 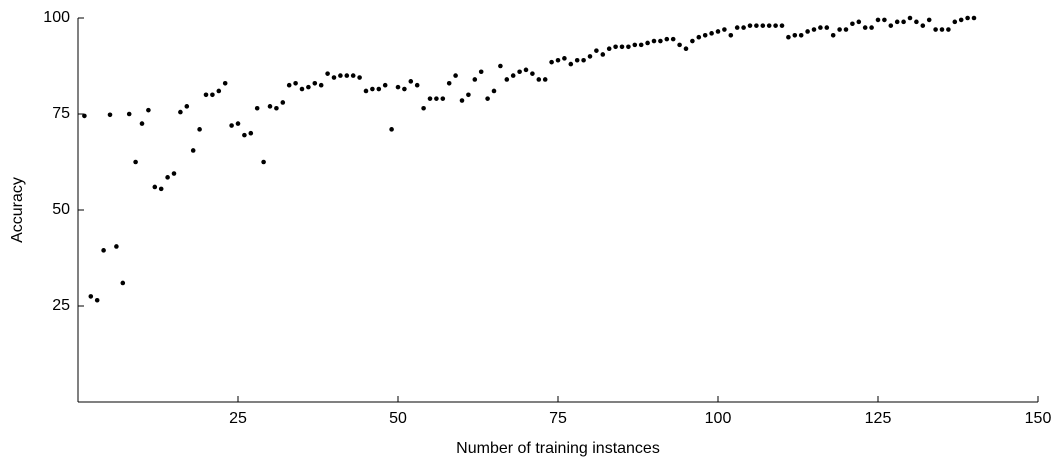 What do you see at coordinates (718, 418) in the screenshot?
I see `x-tick-label: 100` at bounding box center [718, 418].